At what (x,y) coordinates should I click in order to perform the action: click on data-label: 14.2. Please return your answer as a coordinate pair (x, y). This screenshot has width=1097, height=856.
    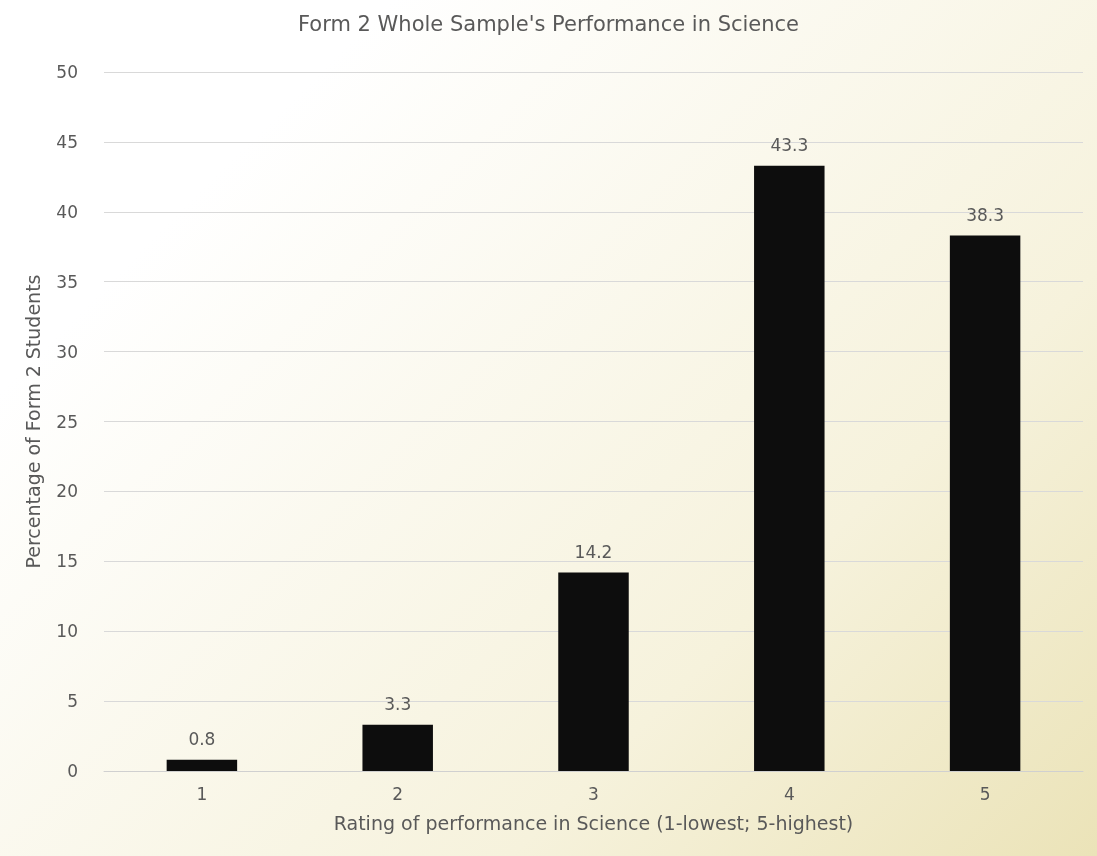
    Looking at the image, I should click on (593, 551).